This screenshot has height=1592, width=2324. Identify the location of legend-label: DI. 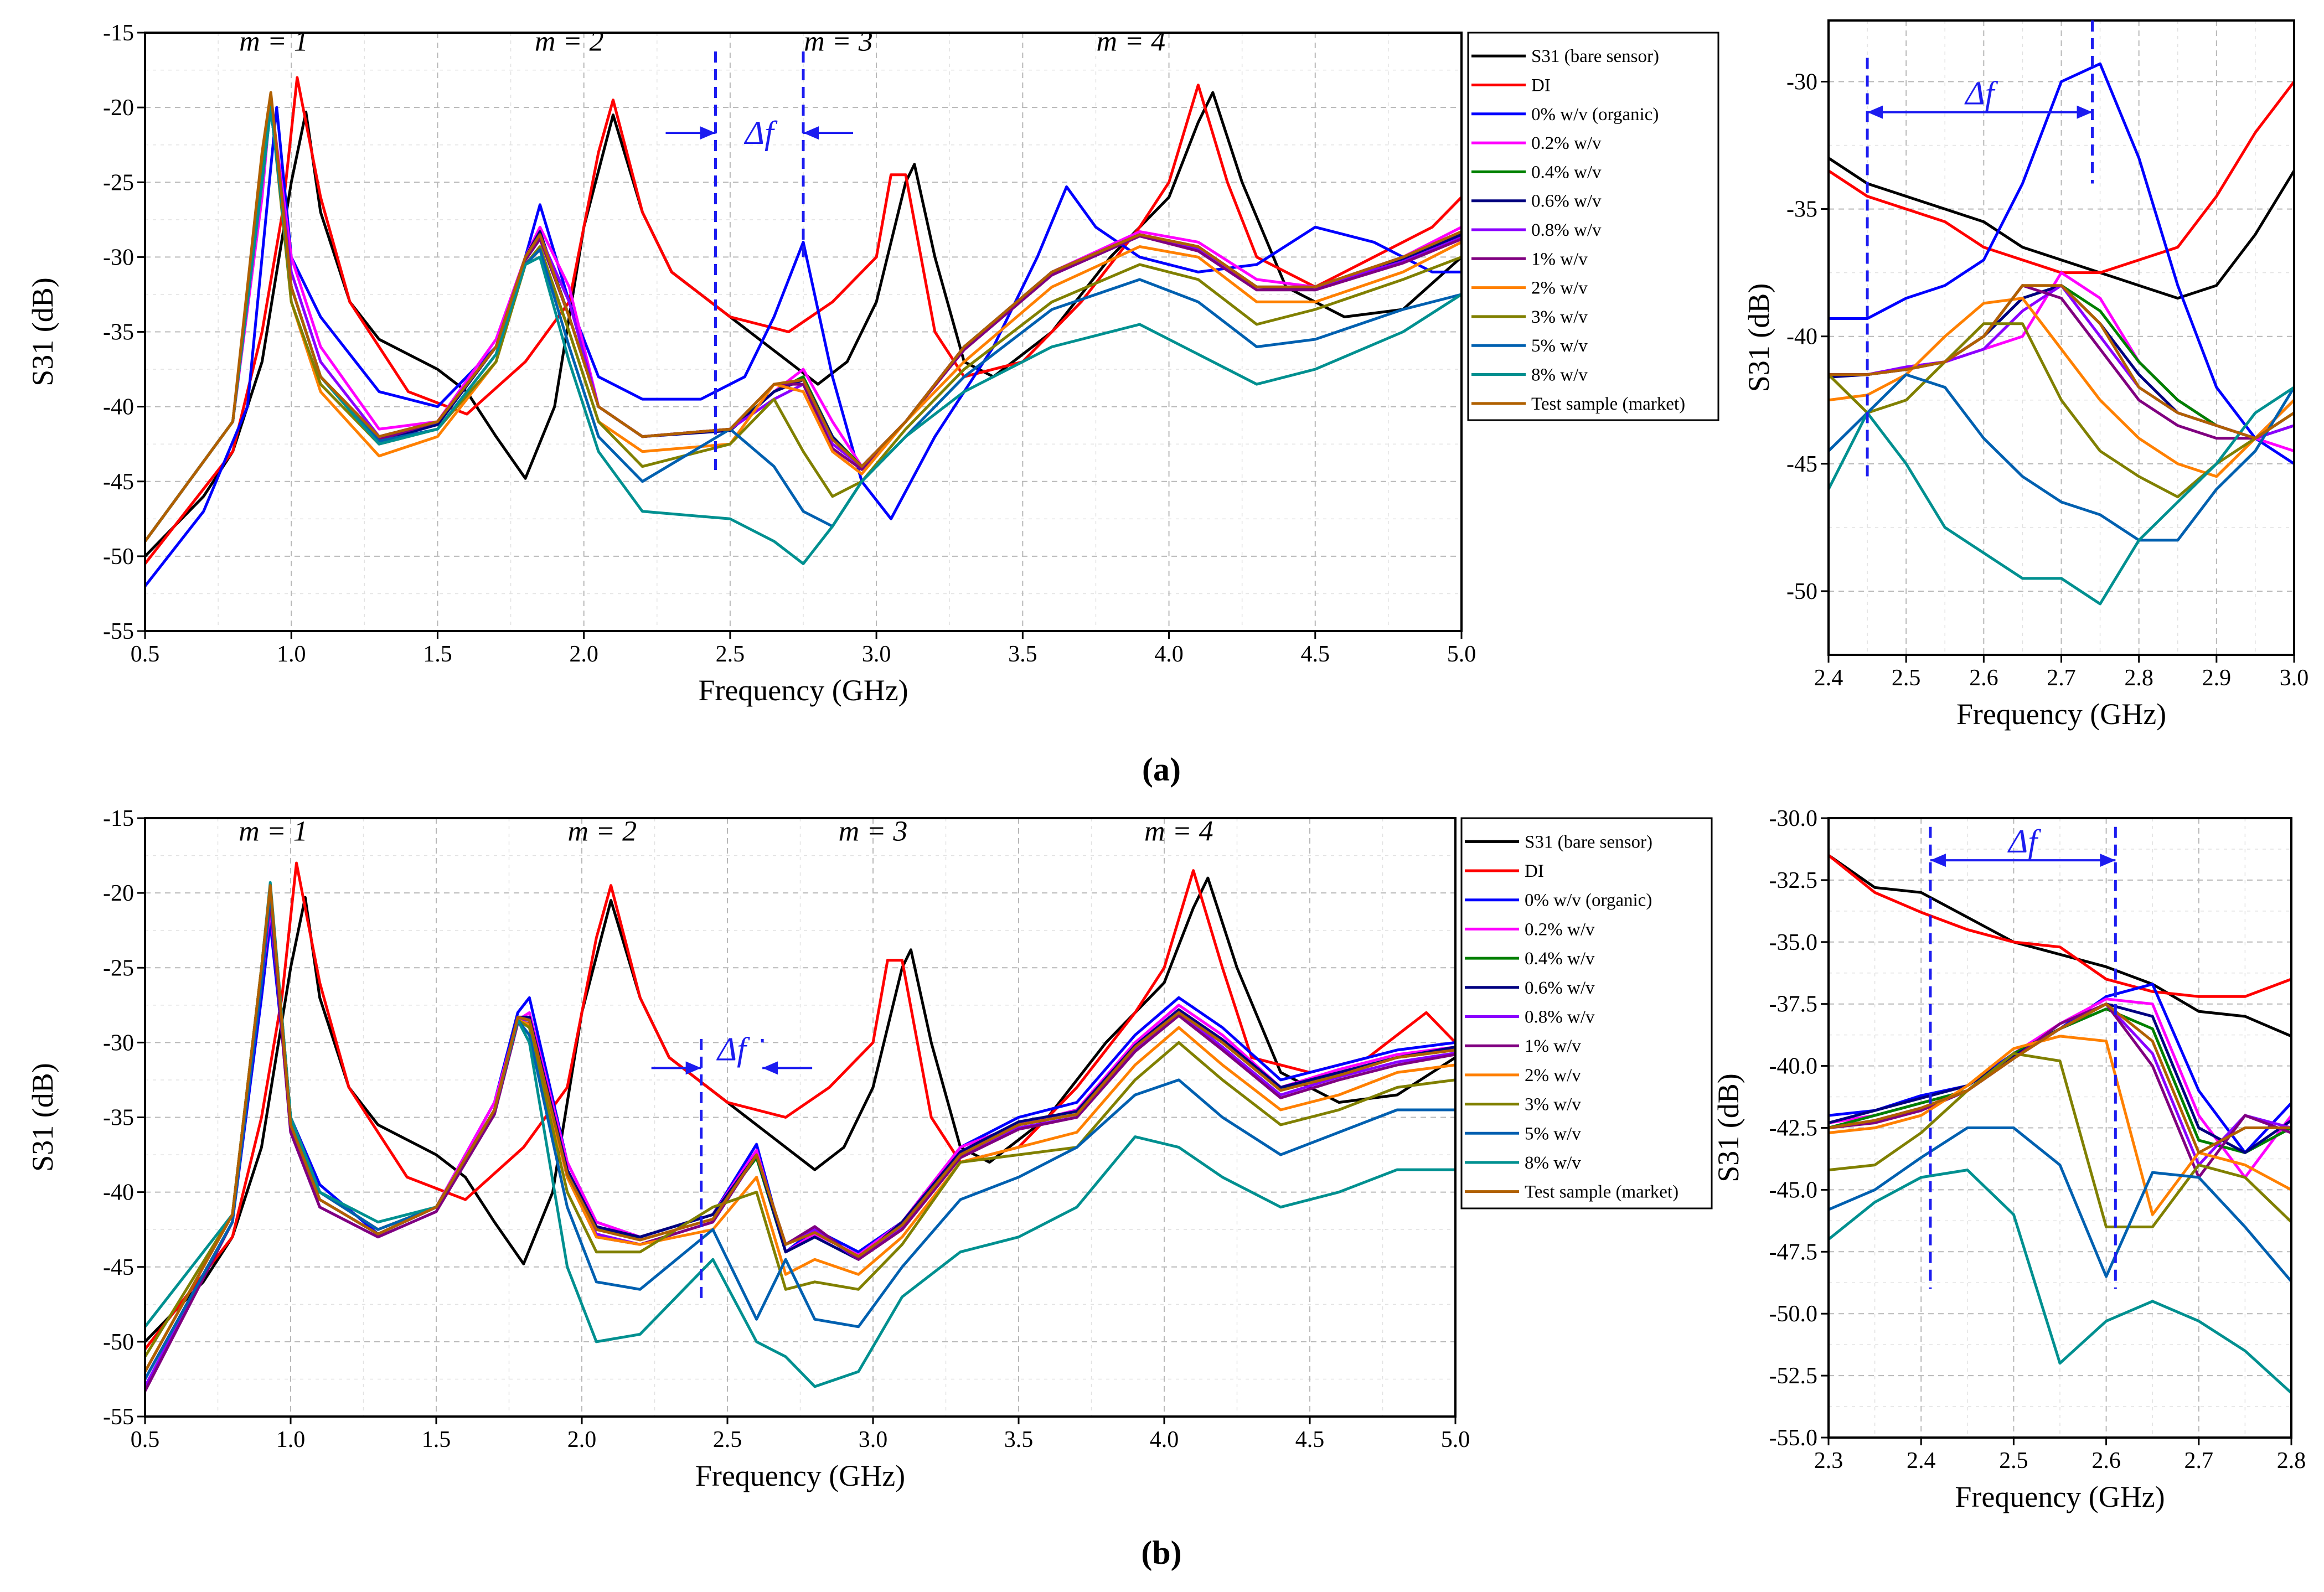
(1534, 871).